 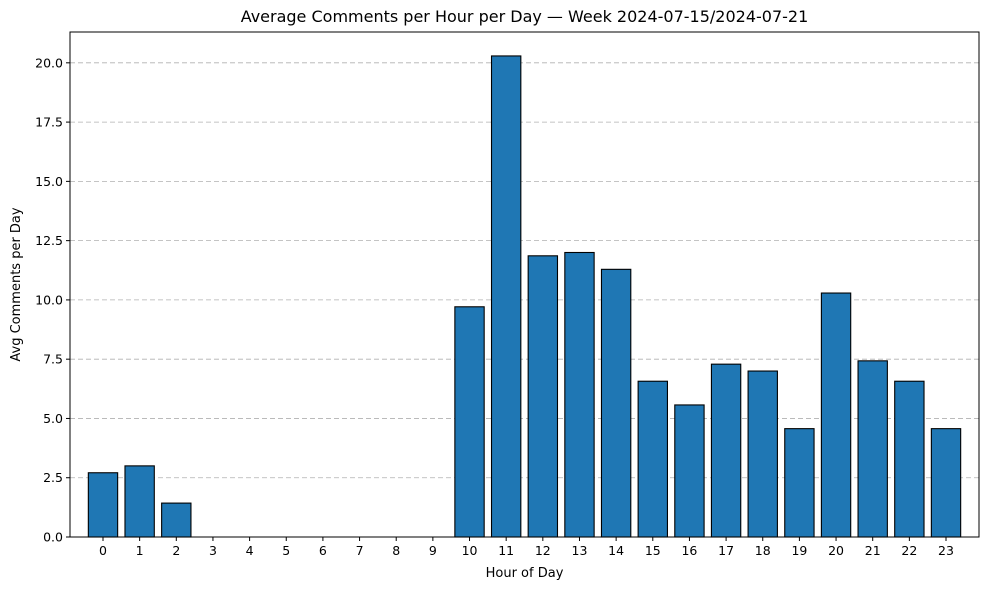 What do you see at coordinates (49, 299) in the screenshot?
I see `y-tick-label: 10.0` at bounding box center [49, 299].